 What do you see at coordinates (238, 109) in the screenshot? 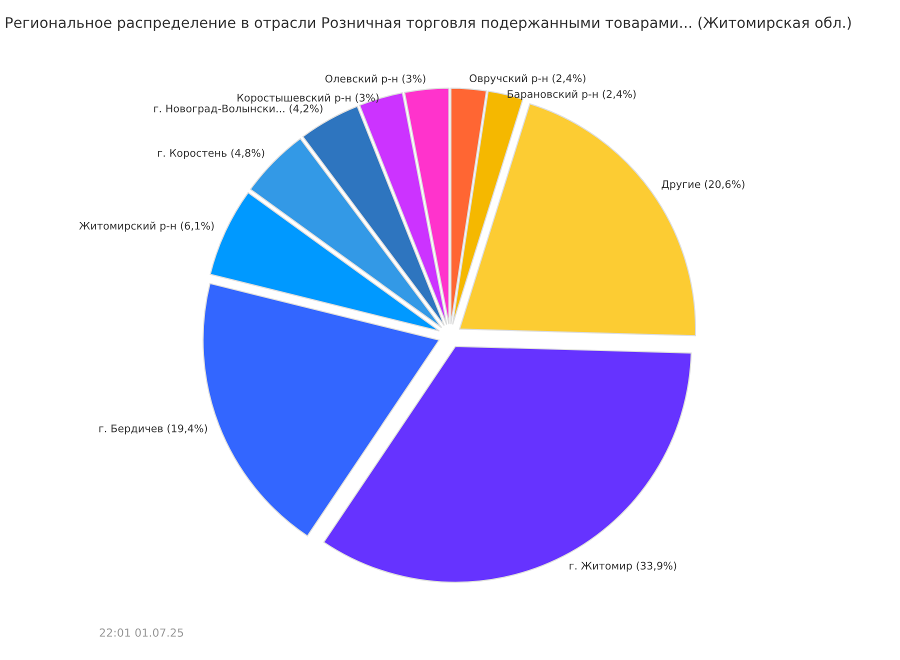
I see `slice-label: г. Новоград-Волынски... (4,2%)` at bounding box center [238, 109].